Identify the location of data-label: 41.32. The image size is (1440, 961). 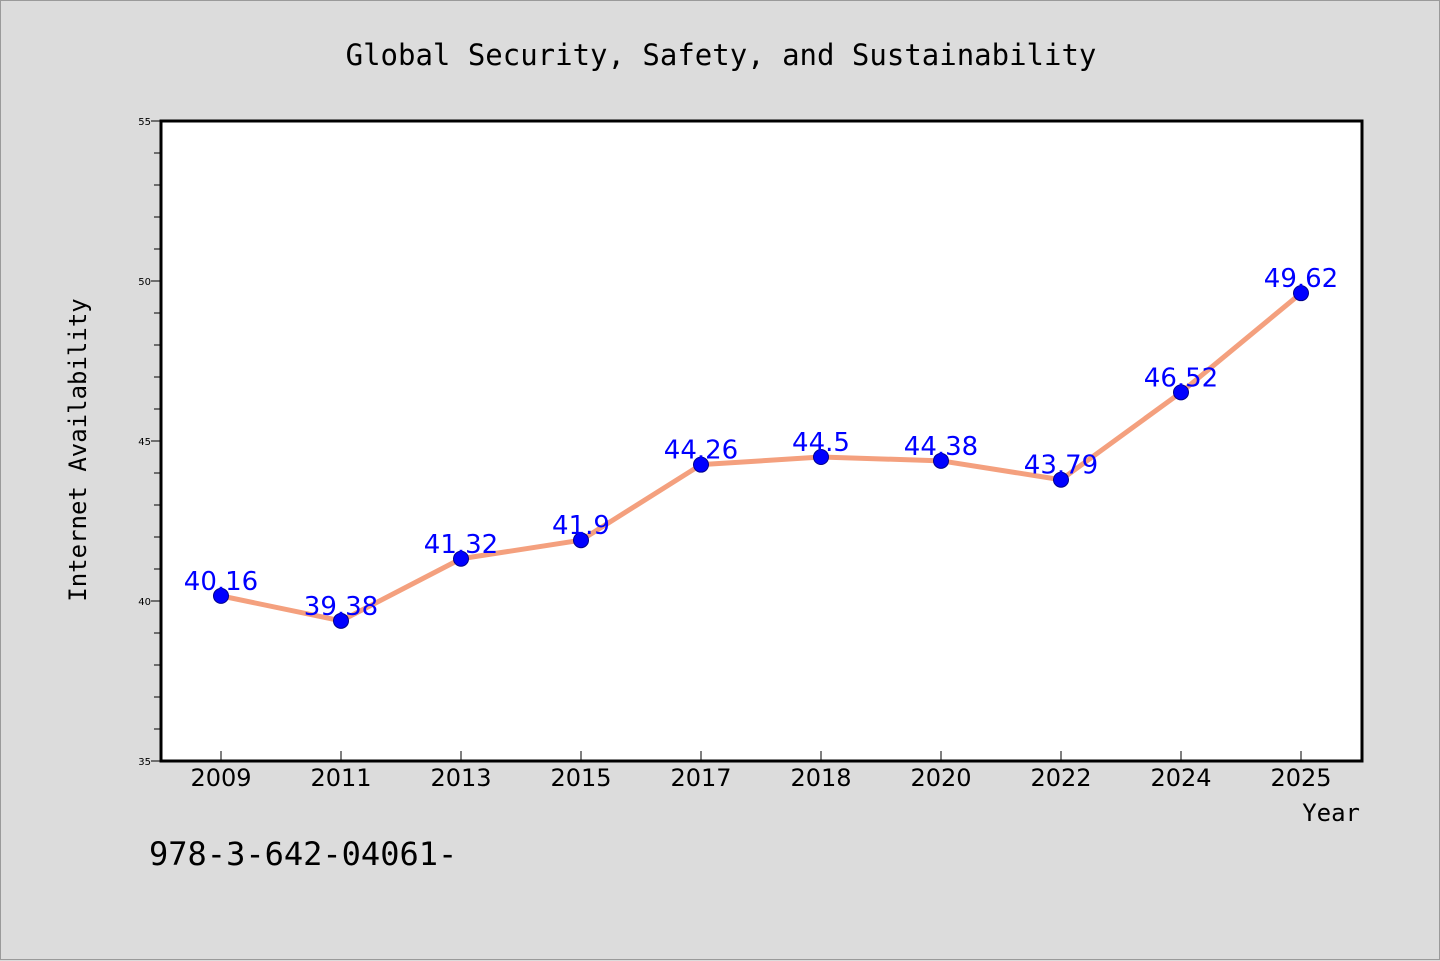
(461, 545).